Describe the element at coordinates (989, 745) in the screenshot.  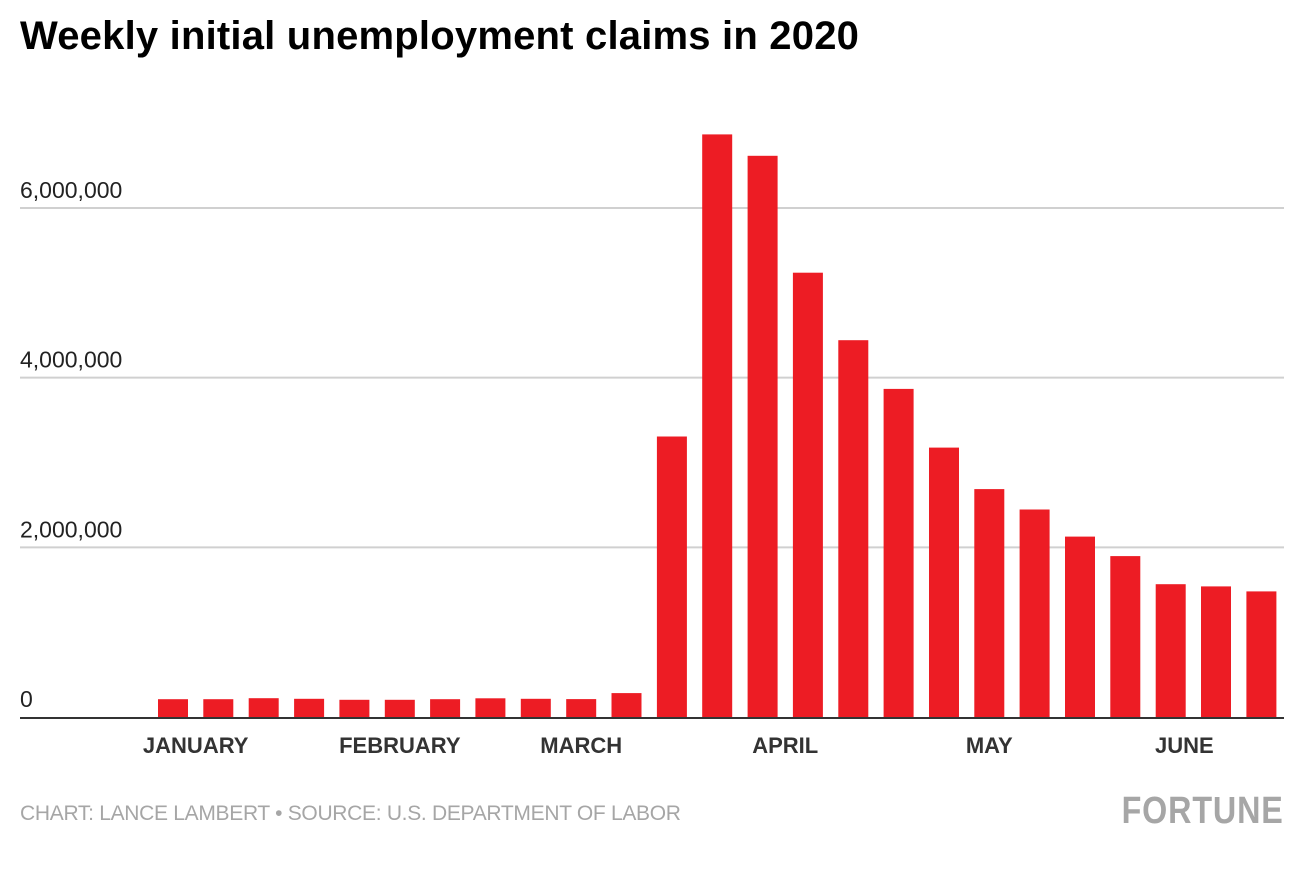
I see `x-tick-label: MAY` at that location.